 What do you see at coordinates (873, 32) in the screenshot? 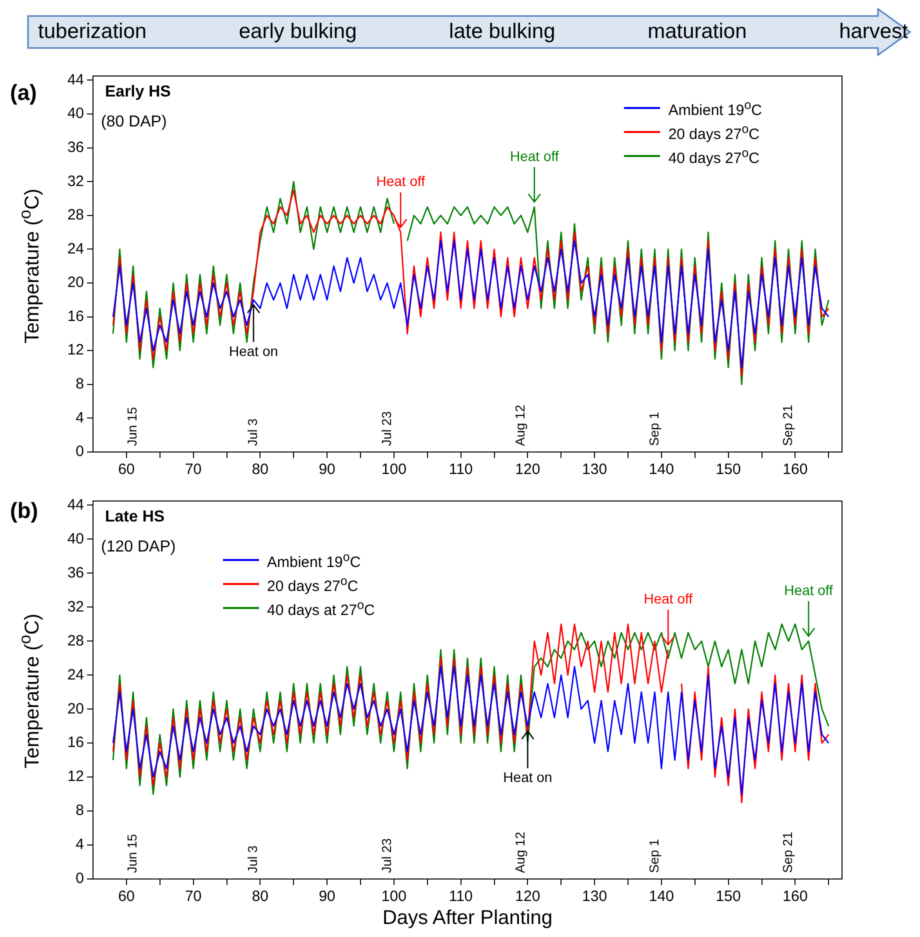
I see `text: harvest` at bounding box center [873, 32].